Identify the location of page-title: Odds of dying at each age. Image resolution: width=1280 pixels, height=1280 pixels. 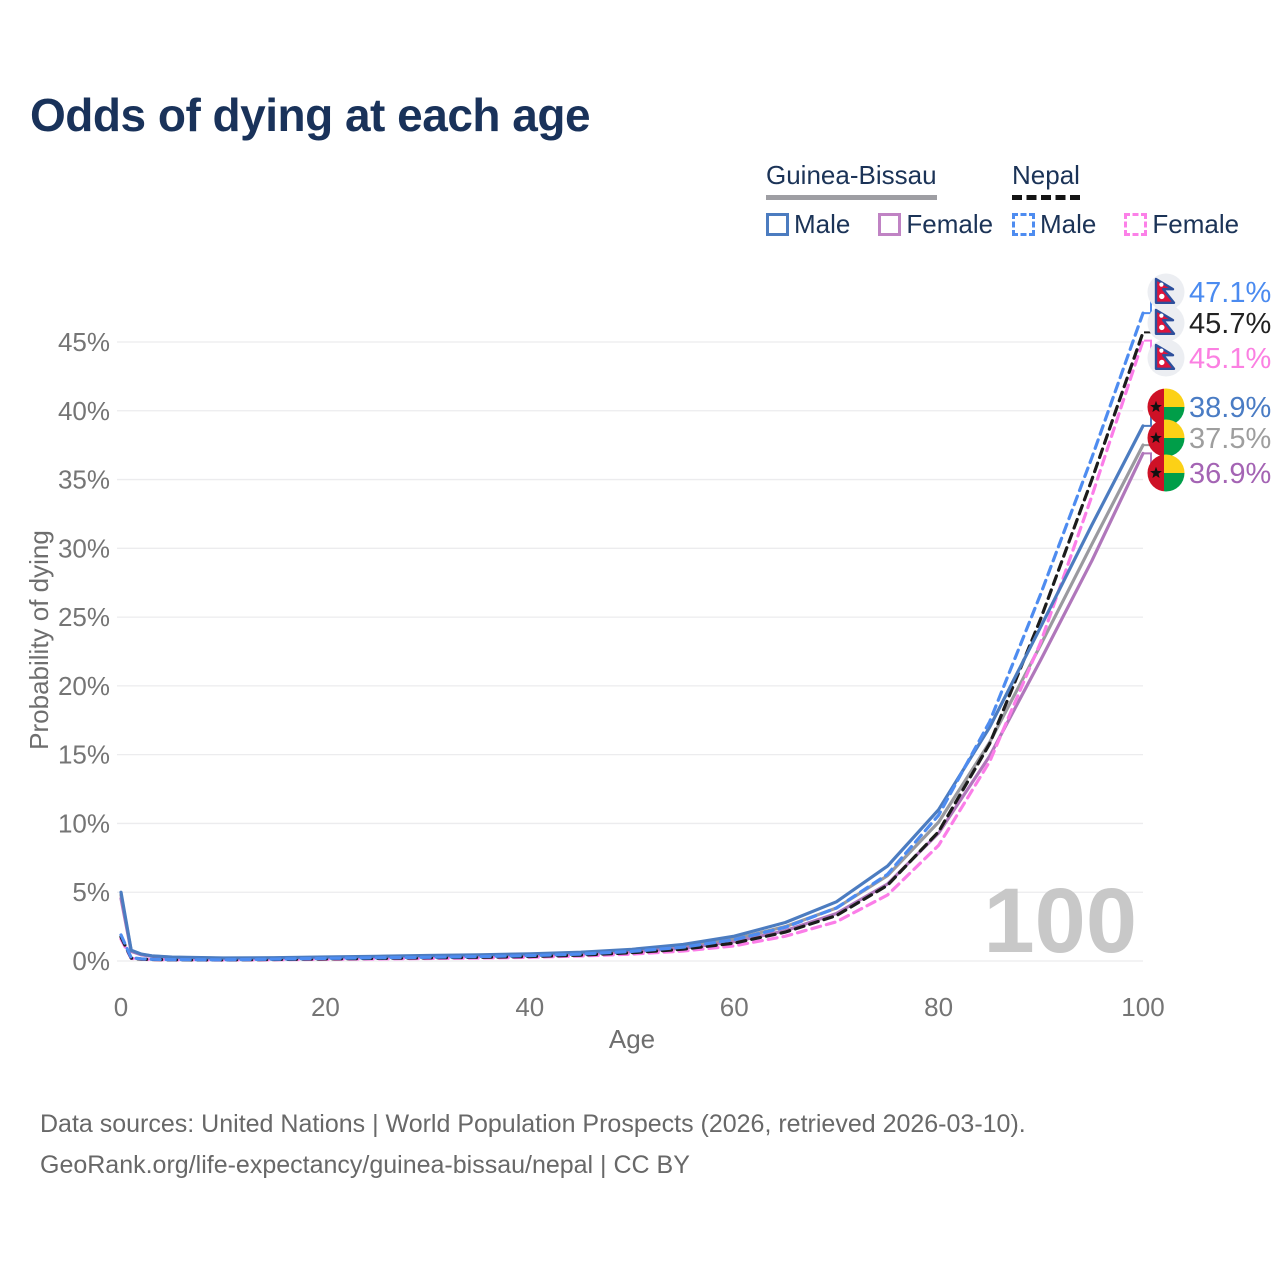
(310, 115).